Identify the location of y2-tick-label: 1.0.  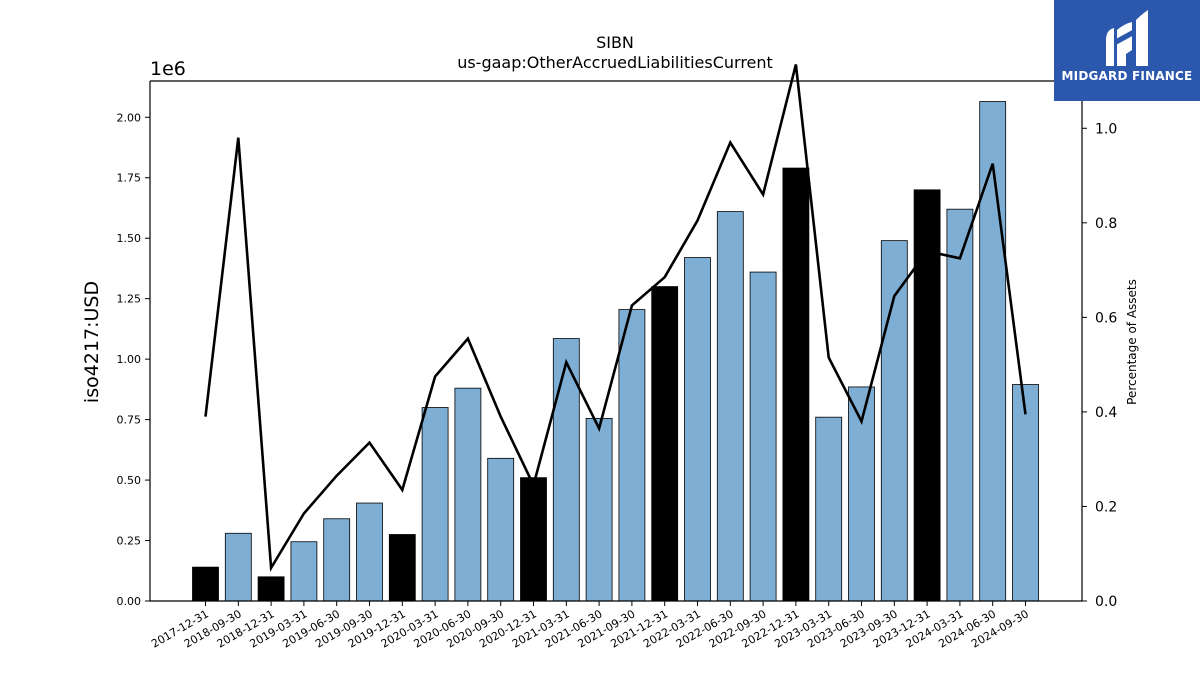
(1106, 129).